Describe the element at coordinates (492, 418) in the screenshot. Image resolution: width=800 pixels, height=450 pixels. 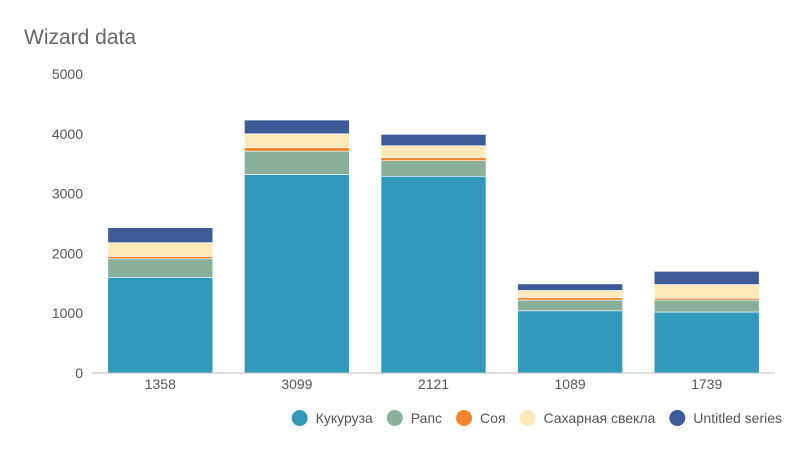
I see `legend-label: Соя` at that location.